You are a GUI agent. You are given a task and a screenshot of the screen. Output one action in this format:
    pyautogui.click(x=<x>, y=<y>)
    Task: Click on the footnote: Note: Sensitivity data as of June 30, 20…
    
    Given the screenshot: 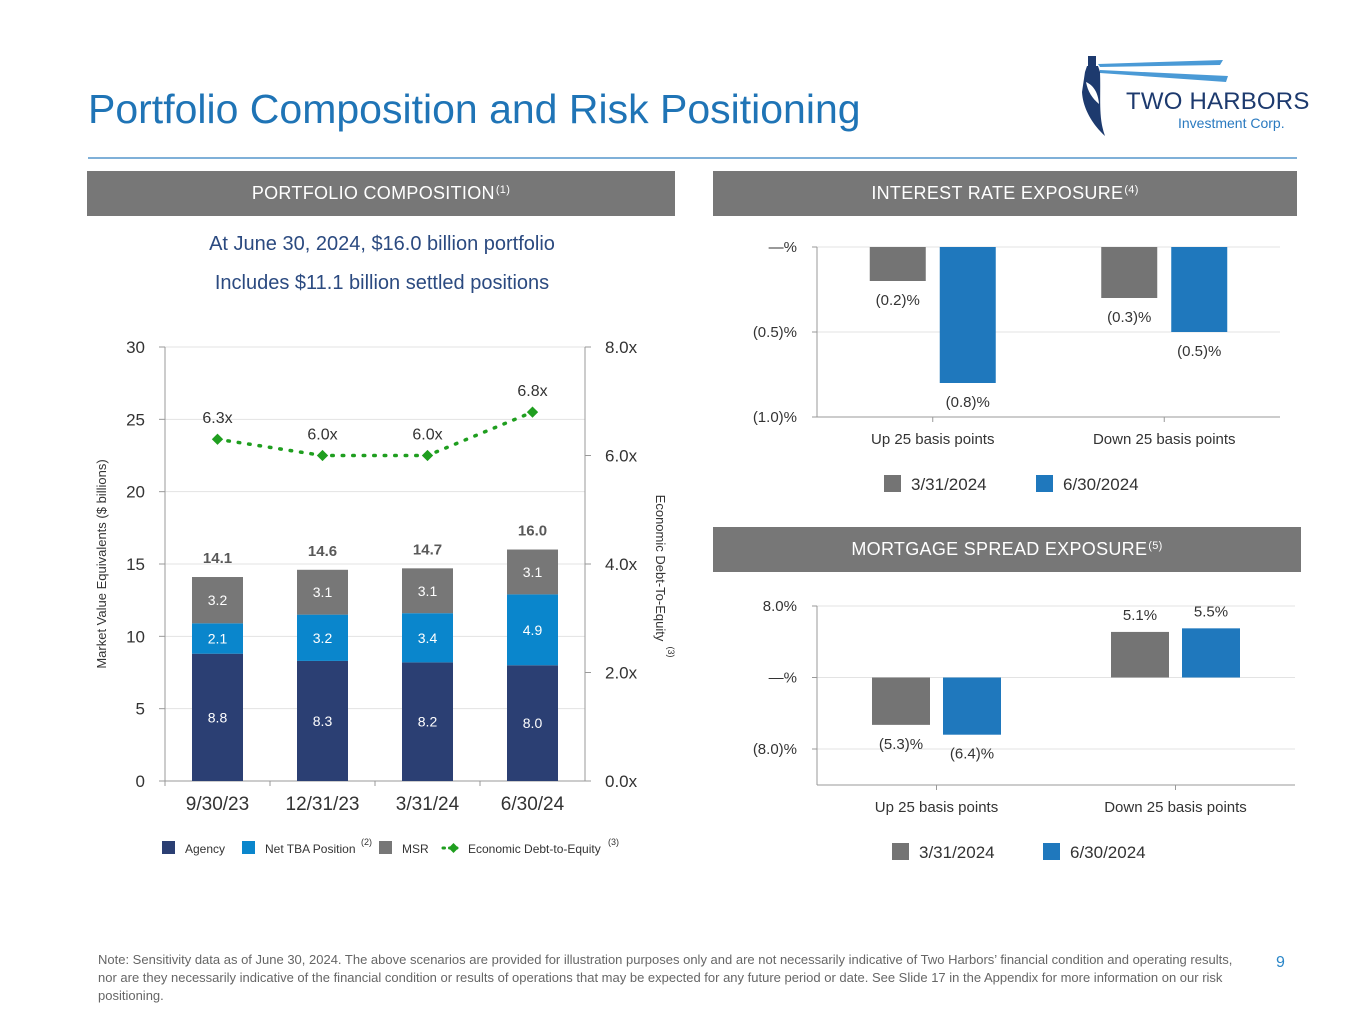 What is the action you would take?
    pyautogui.click(x=665, y=977)
    